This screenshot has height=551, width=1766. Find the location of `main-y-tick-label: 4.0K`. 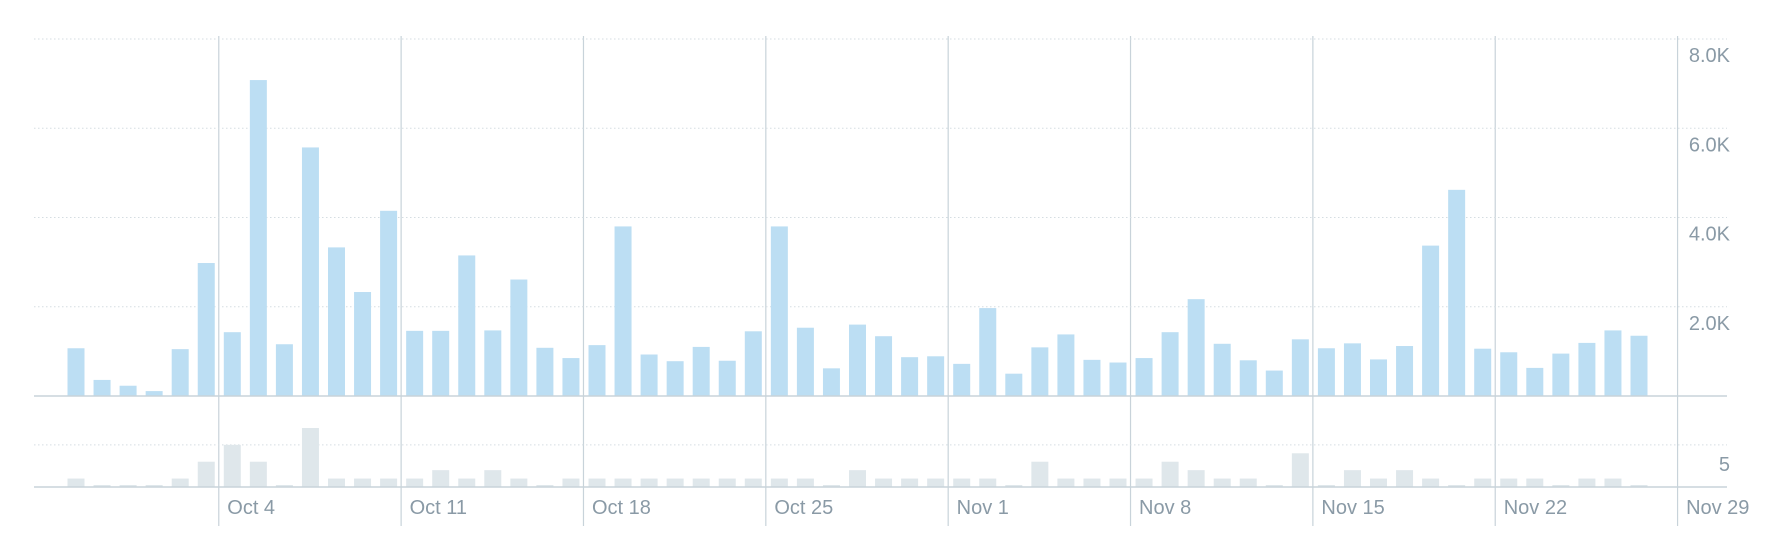

main-y-tick-label: 4.0K is located at coordinates (1710, 235).